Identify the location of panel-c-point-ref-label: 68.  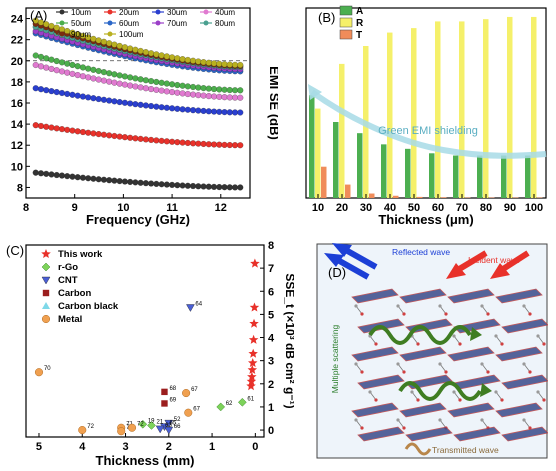
(172, 389).